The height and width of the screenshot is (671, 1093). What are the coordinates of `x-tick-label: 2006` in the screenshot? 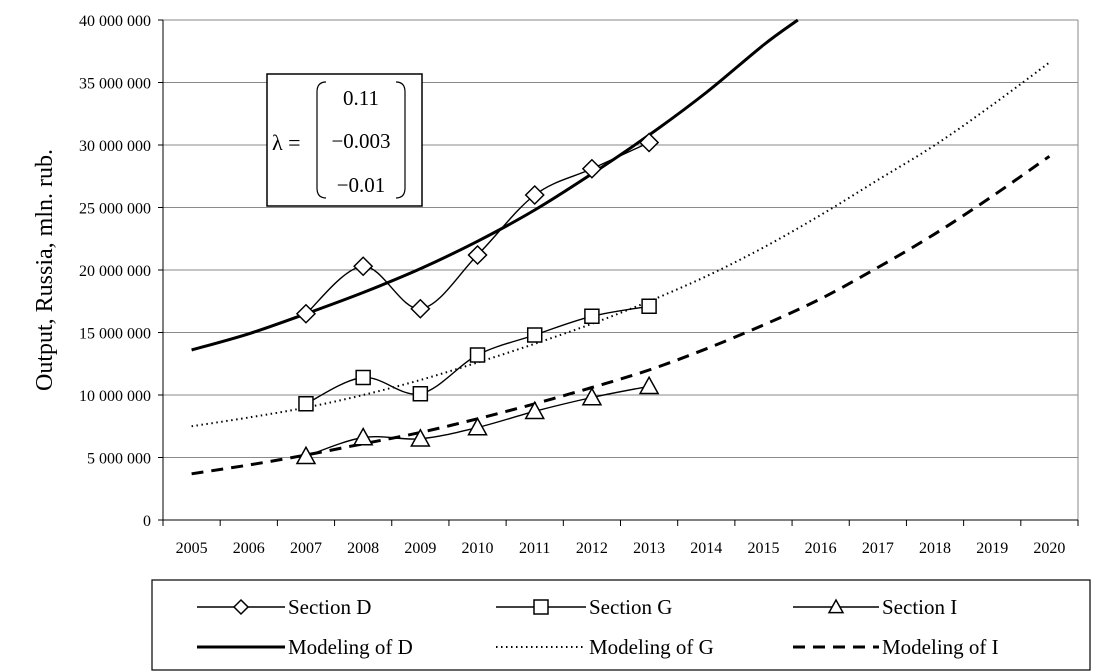 It's located at (249, 548).